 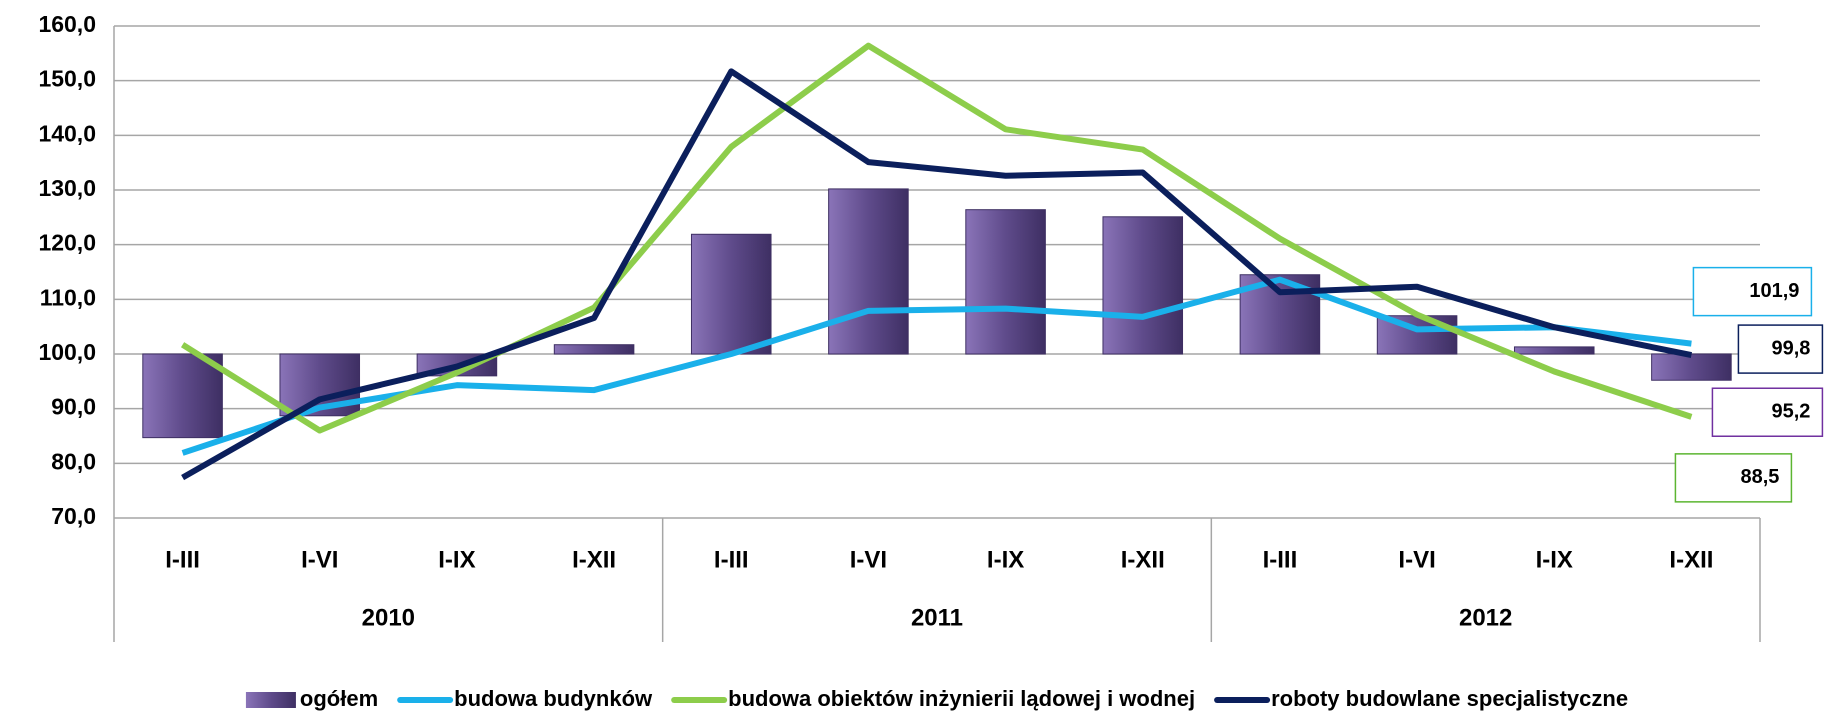 What do you see at coordinates (73, 407) in the screenshot?
I see `y-tick-label: 90,0` at bounding box center [73, 407].